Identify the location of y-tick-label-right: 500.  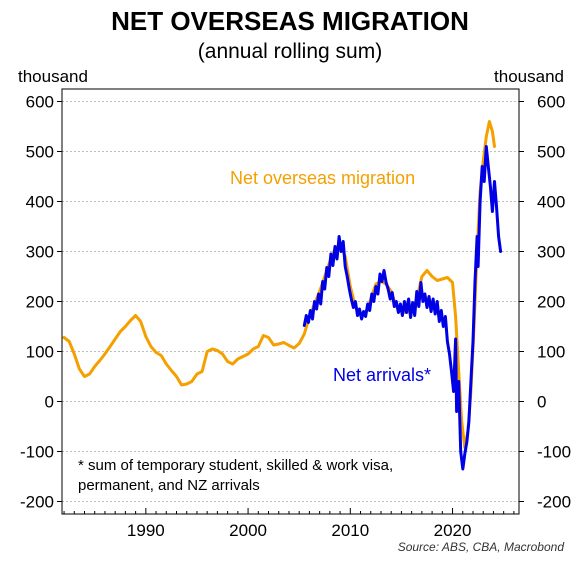
(551, 152).